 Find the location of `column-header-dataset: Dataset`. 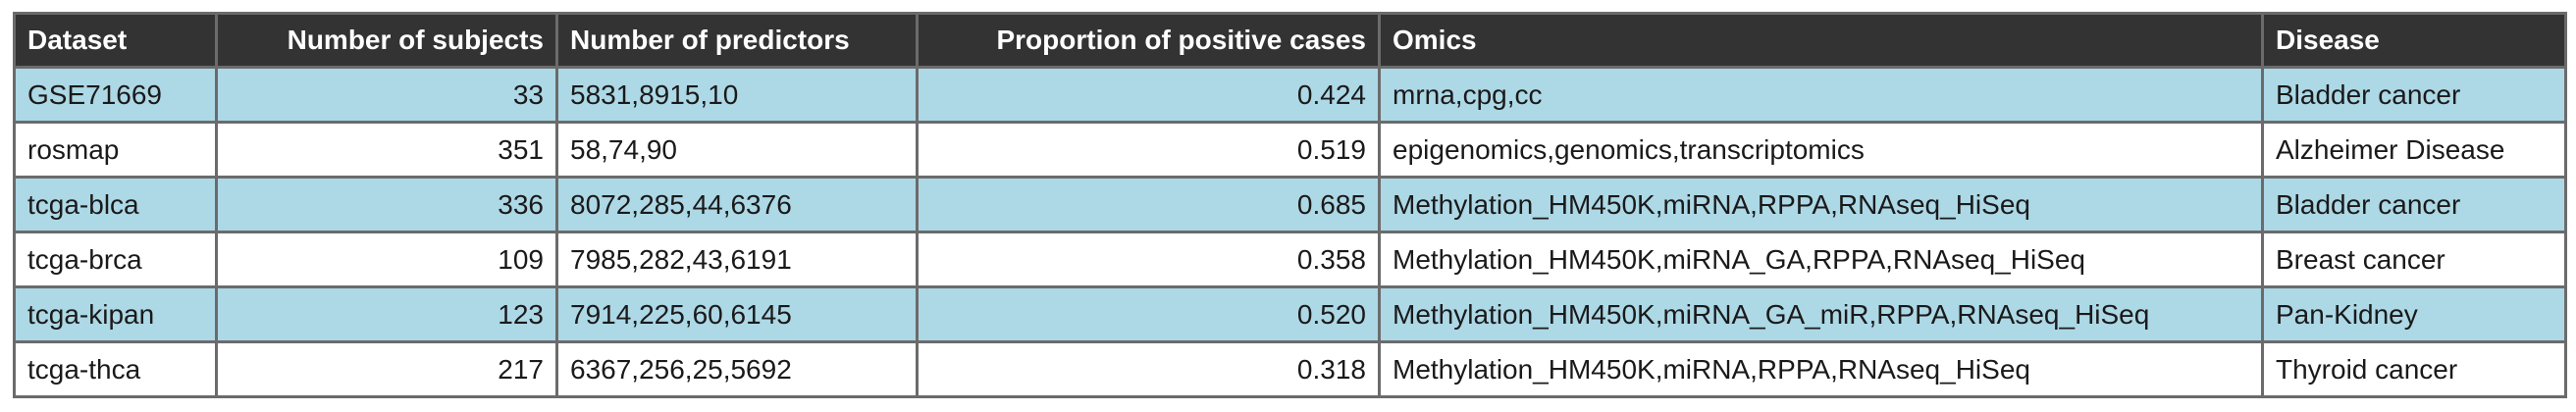

column-header-dataset: Dataset is located at coordinates (115, 40).